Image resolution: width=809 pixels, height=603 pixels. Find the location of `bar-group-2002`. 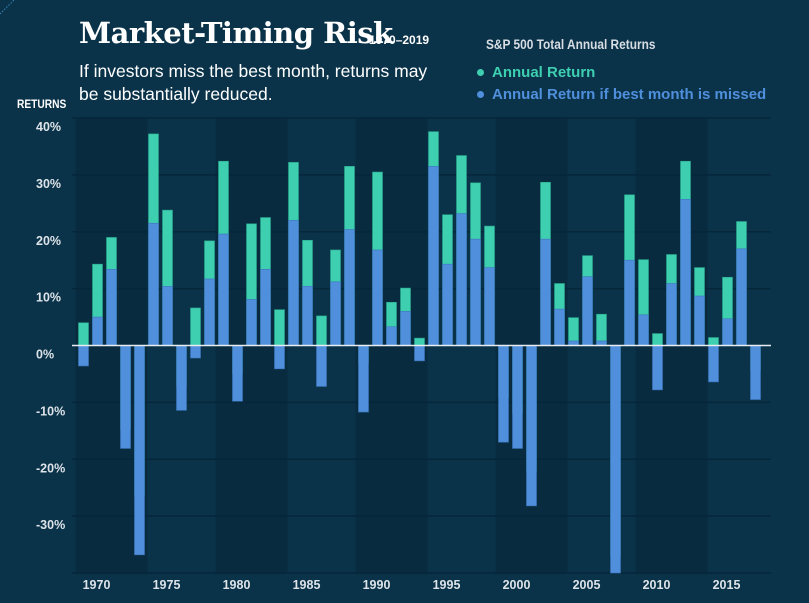

bar-group-2002 is located at coordinates (531, 426).